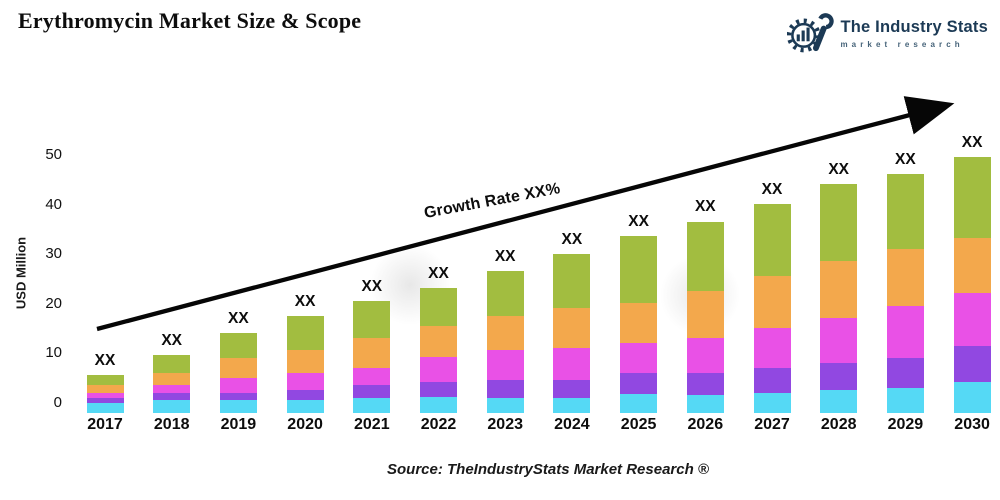 This screenshot has width=1000, height=500. What do you see at coordinates (705, 424) in the screenshot?
I see `x-tick-label: 2026` at bounding box center [705, 424].